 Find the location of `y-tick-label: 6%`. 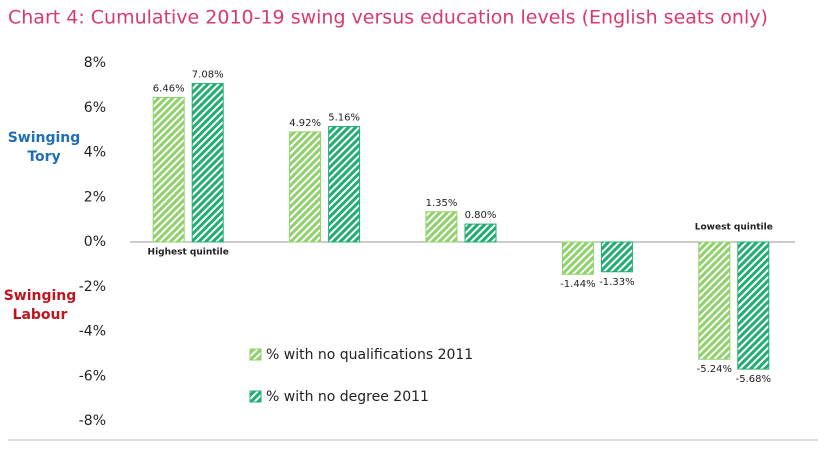

y-tick-label: 6% is located at coordinates (95, 108).